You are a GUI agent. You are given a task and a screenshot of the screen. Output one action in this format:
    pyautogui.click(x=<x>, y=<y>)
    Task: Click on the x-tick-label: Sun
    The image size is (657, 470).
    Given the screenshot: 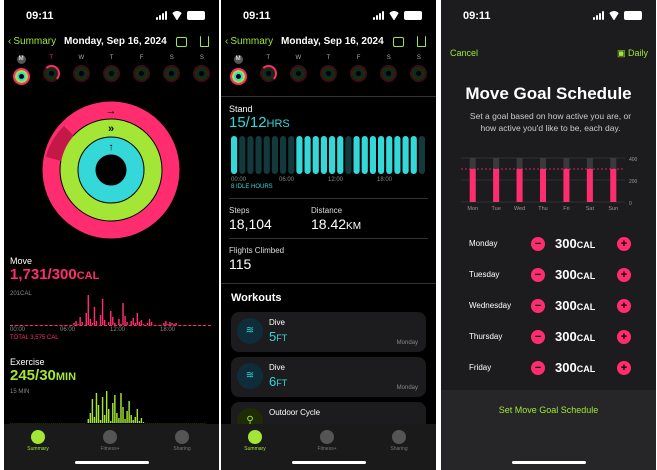 What is the action you would take?
    pyautogui.click(x=613, y=209)
    